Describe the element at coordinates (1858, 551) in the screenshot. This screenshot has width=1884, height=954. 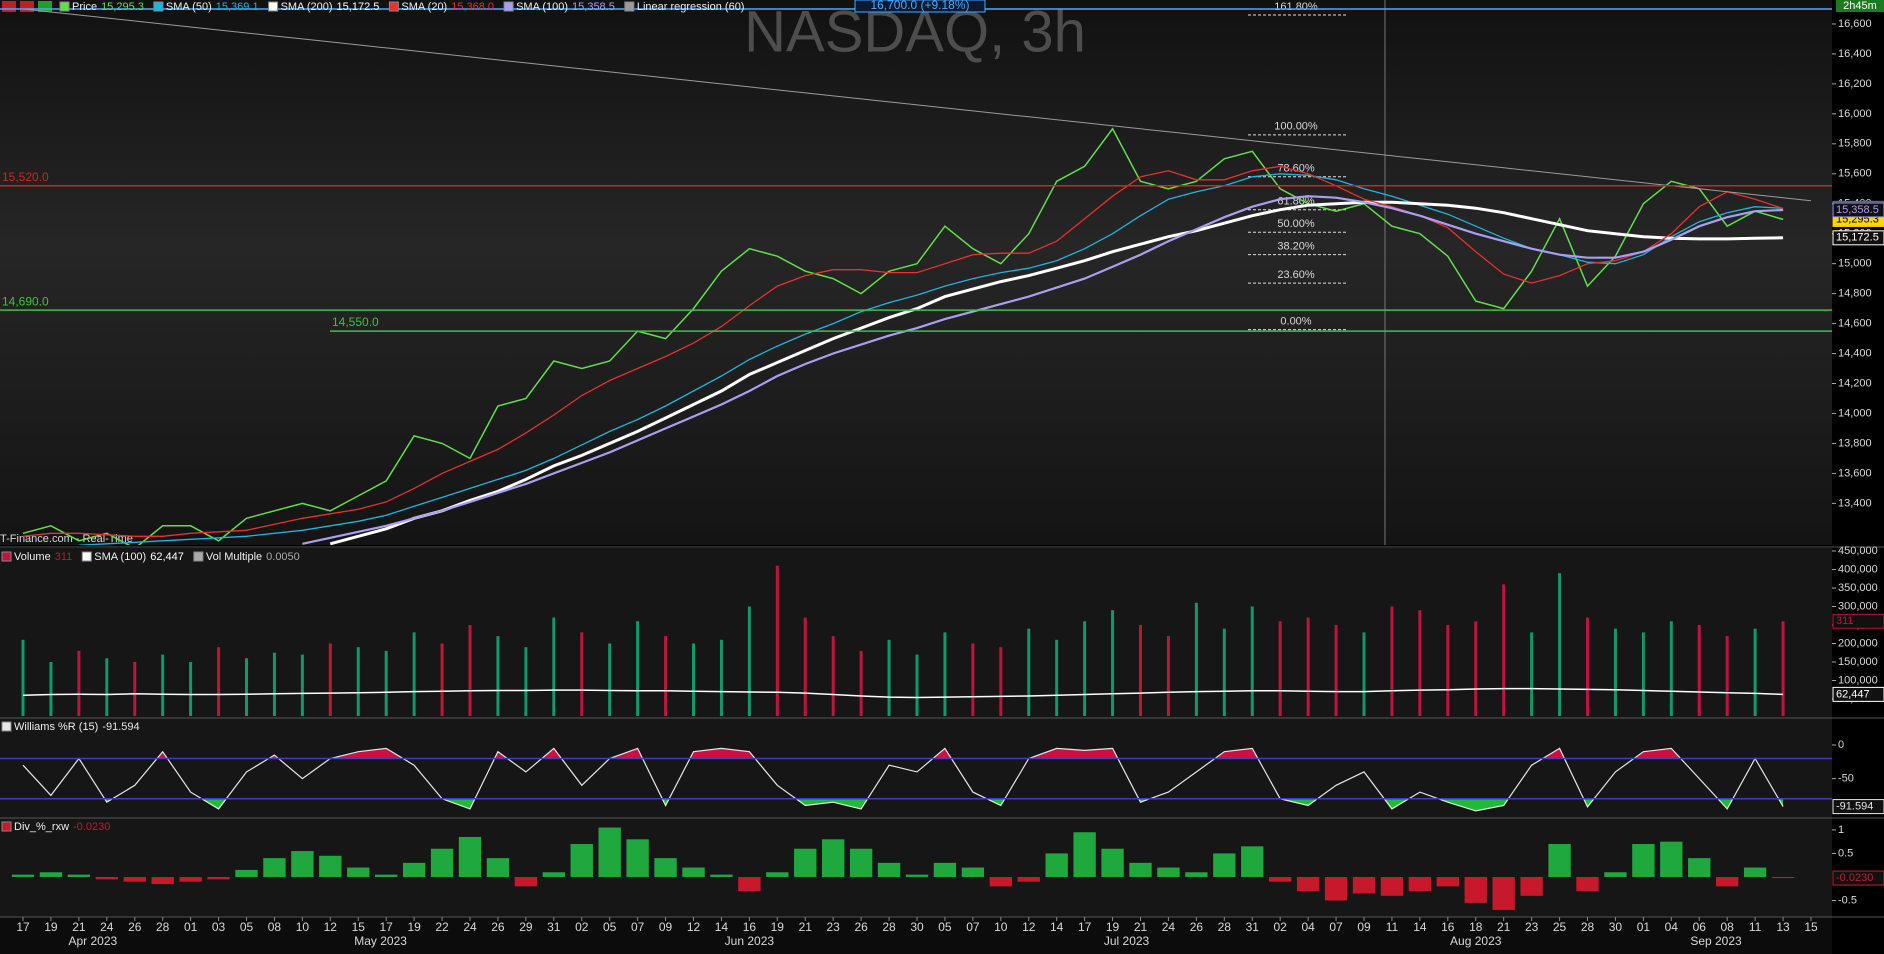
I see `y-tick-label: 450,000` at that location.